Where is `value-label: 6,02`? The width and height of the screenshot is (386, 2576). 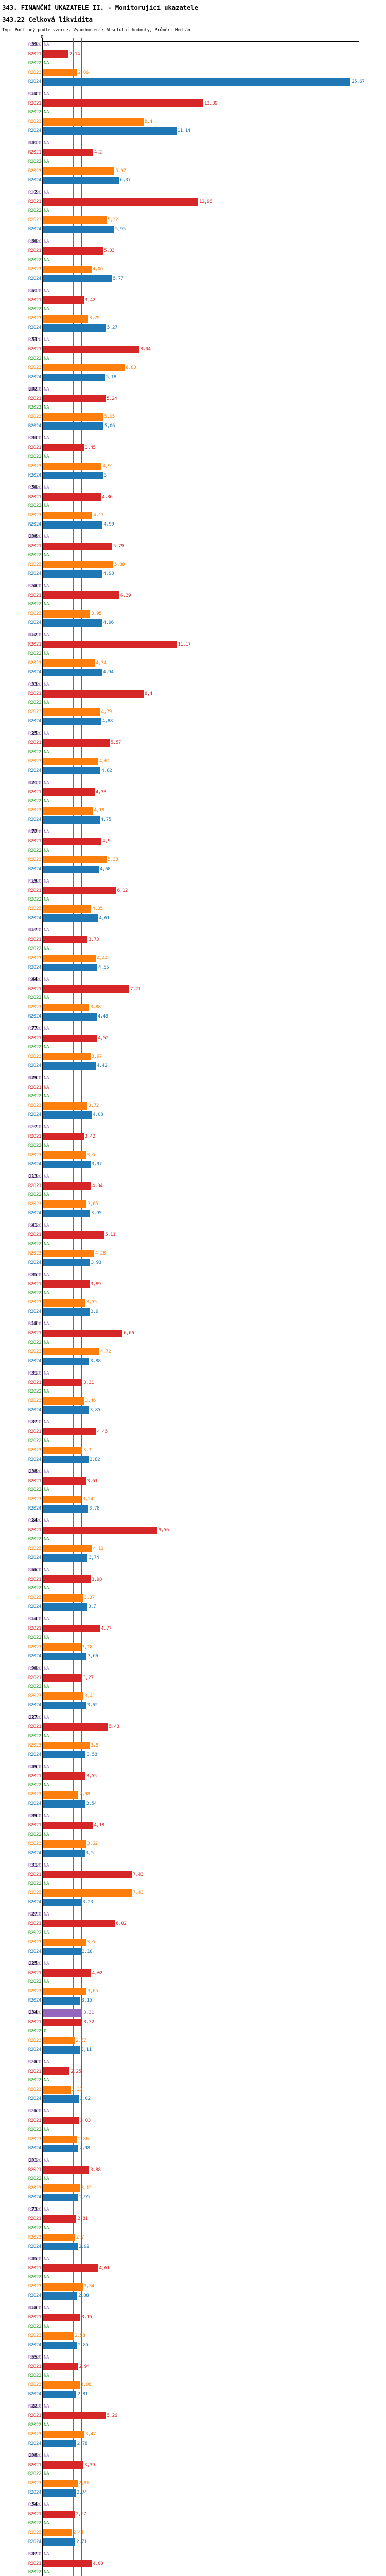
value-label: 6,02 is located at coordinates (122, 1924).